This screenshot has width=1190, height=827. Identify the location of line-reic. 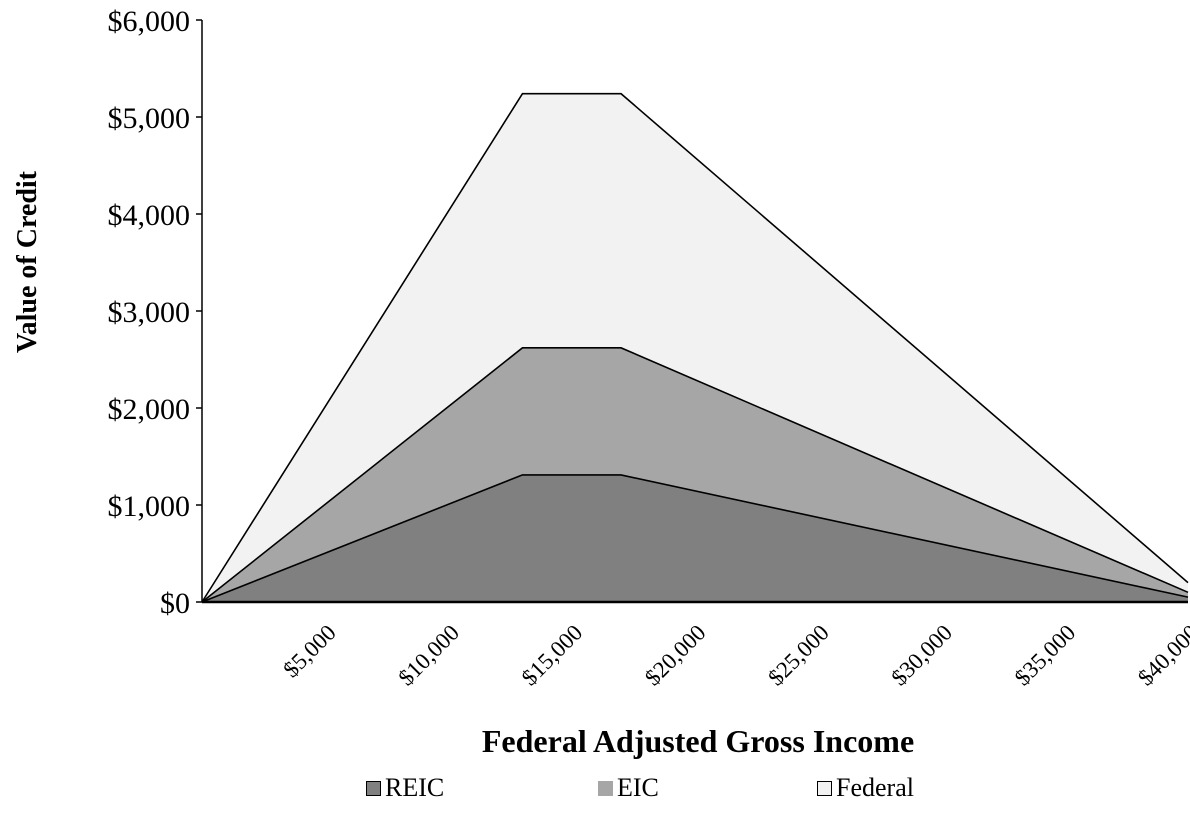
(695, 538).